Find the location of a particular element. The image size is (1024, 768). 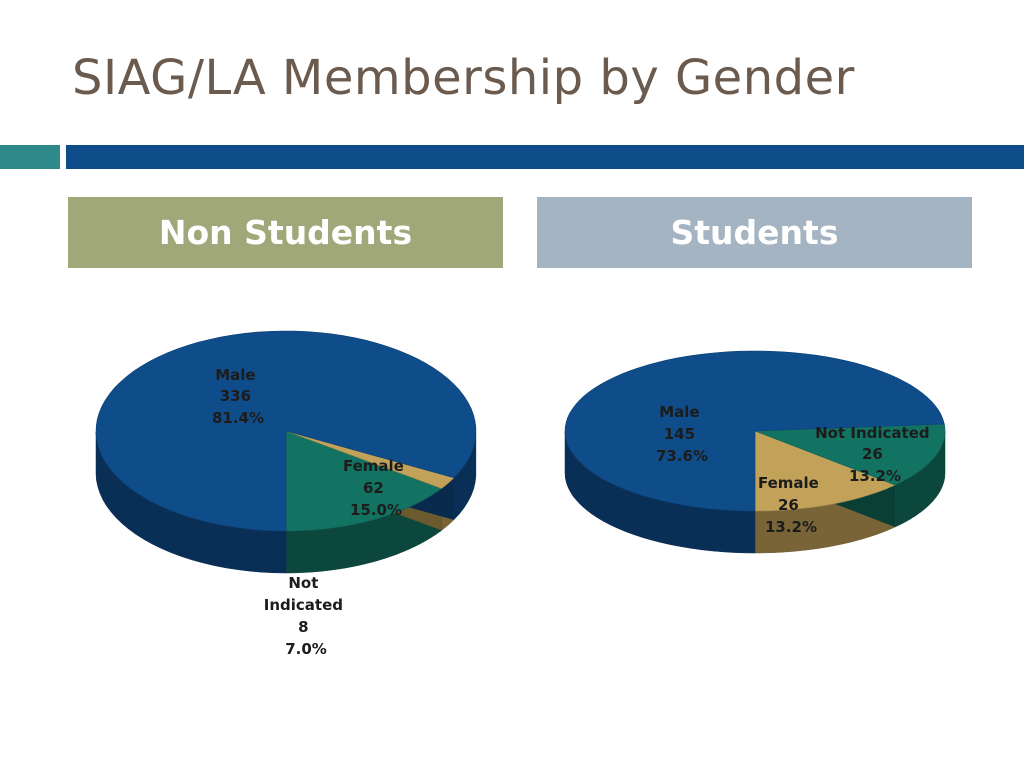

students-header: Students is located at coordinates (754, 232).